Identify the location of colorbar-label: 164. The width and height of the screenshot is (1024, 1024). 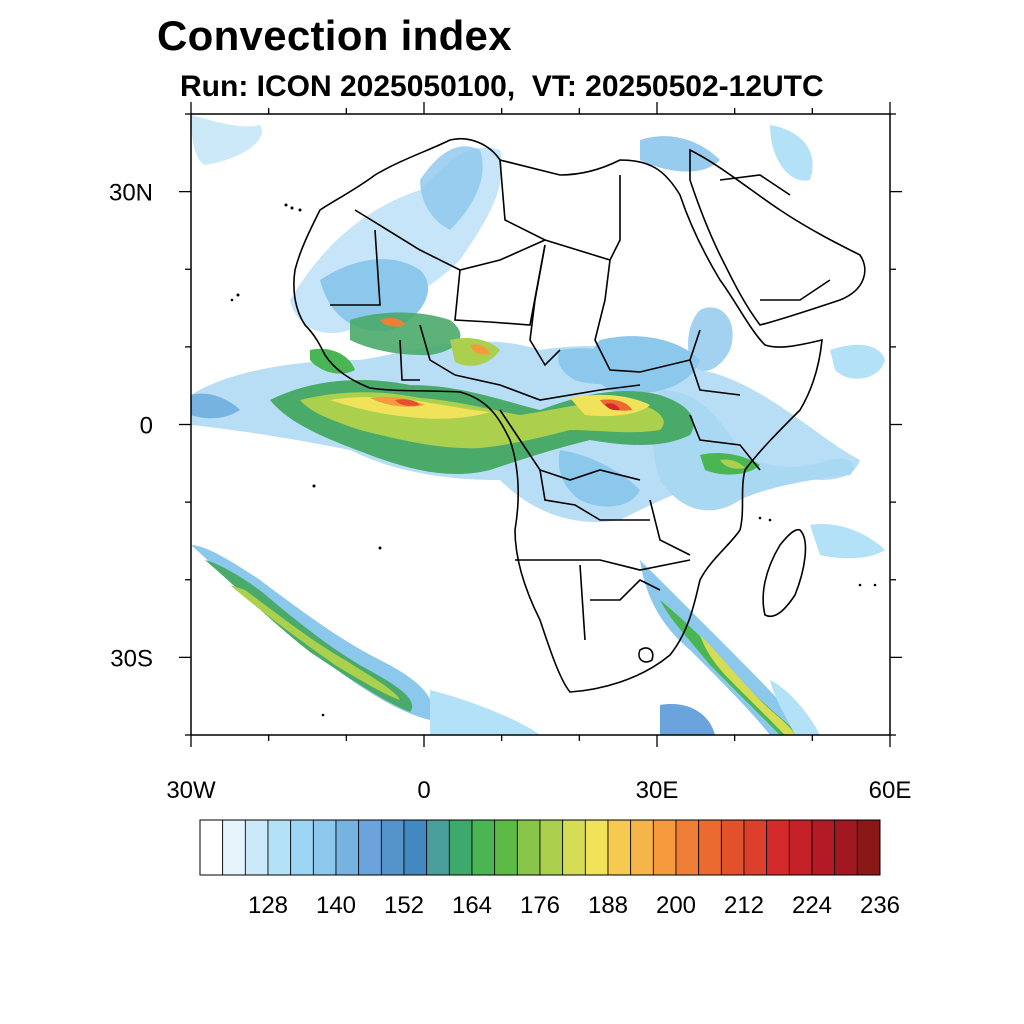
(472, 905).